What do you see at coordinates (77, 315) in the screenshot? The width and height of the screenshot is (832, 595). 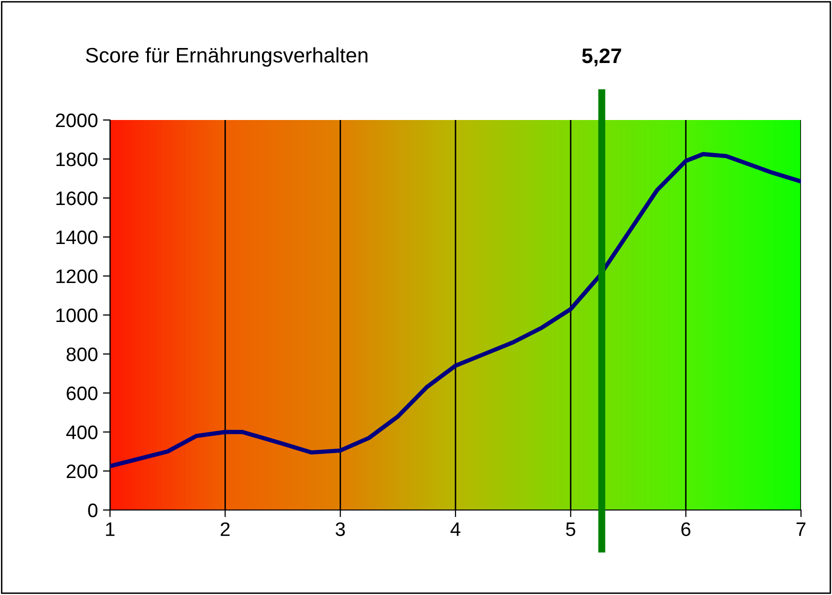 I see `y-tick-label: 1000` at bounding box center [77, 315].